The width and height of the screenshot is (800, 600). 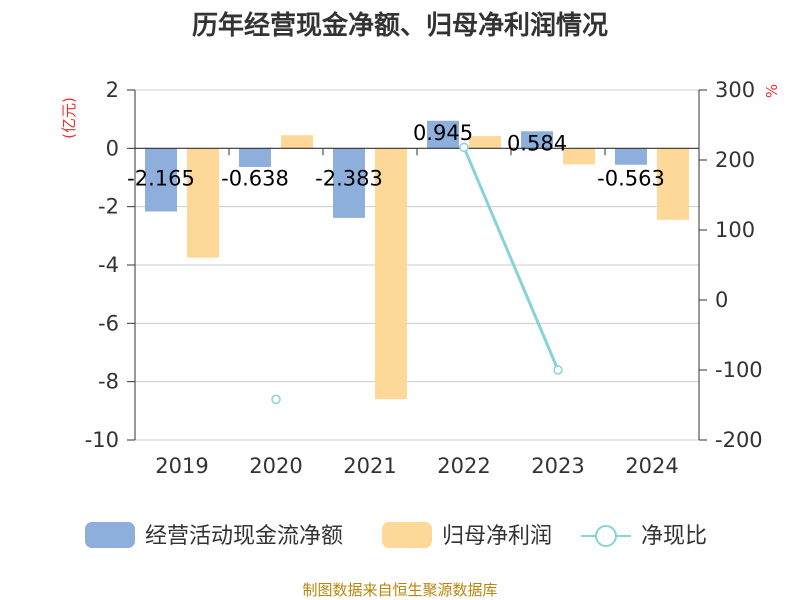 What do you see at coordinates (735, 160) in the screenshot?
I see `y-right-tick-label: 200` at bounding box center [735, 160].